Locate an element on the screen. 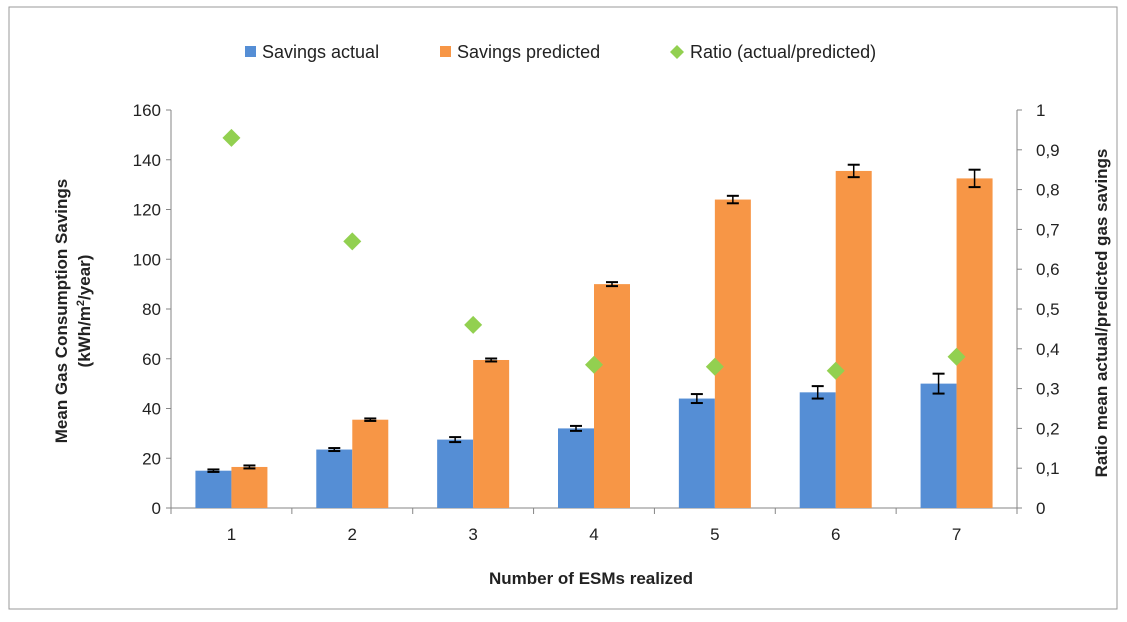 Image resolution: width=1127 pixels, height=622 pixels. x-axis-title: Number of ESMs realized is located at coordinates (591, 578).